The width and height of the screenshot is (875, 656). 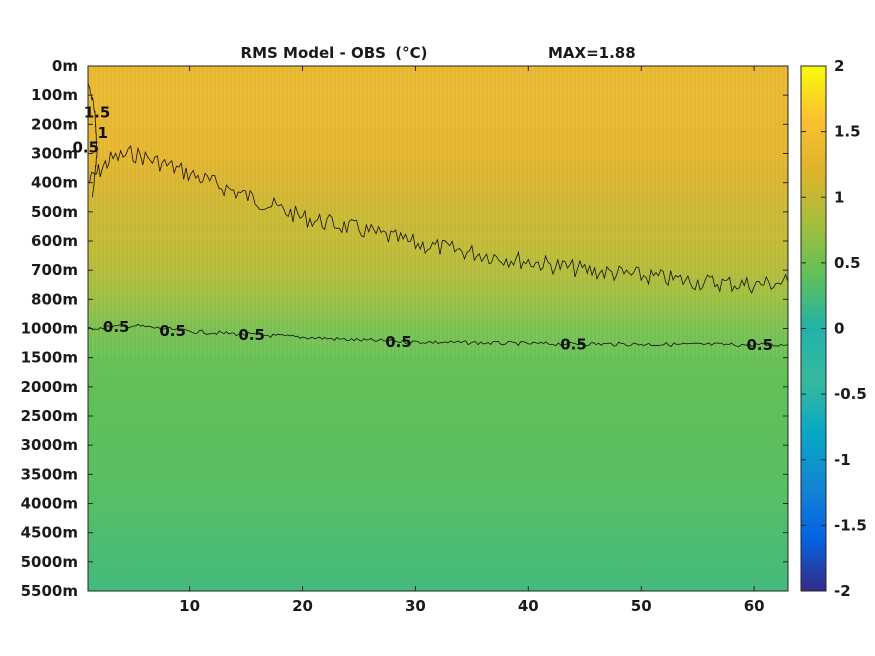 What do you see at coordinates (49, 358) in the screenshot?
I see `y-tick-label: 1500m` at bounding box center [49, 358].